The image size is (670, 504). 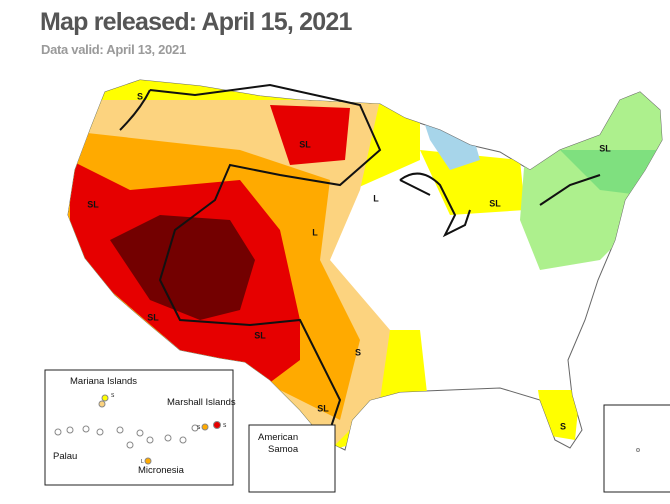 What do you see at coordinates (65, 456) in the screenshot?
I see `inset-label: Palau` at bounding box center [65, 456].